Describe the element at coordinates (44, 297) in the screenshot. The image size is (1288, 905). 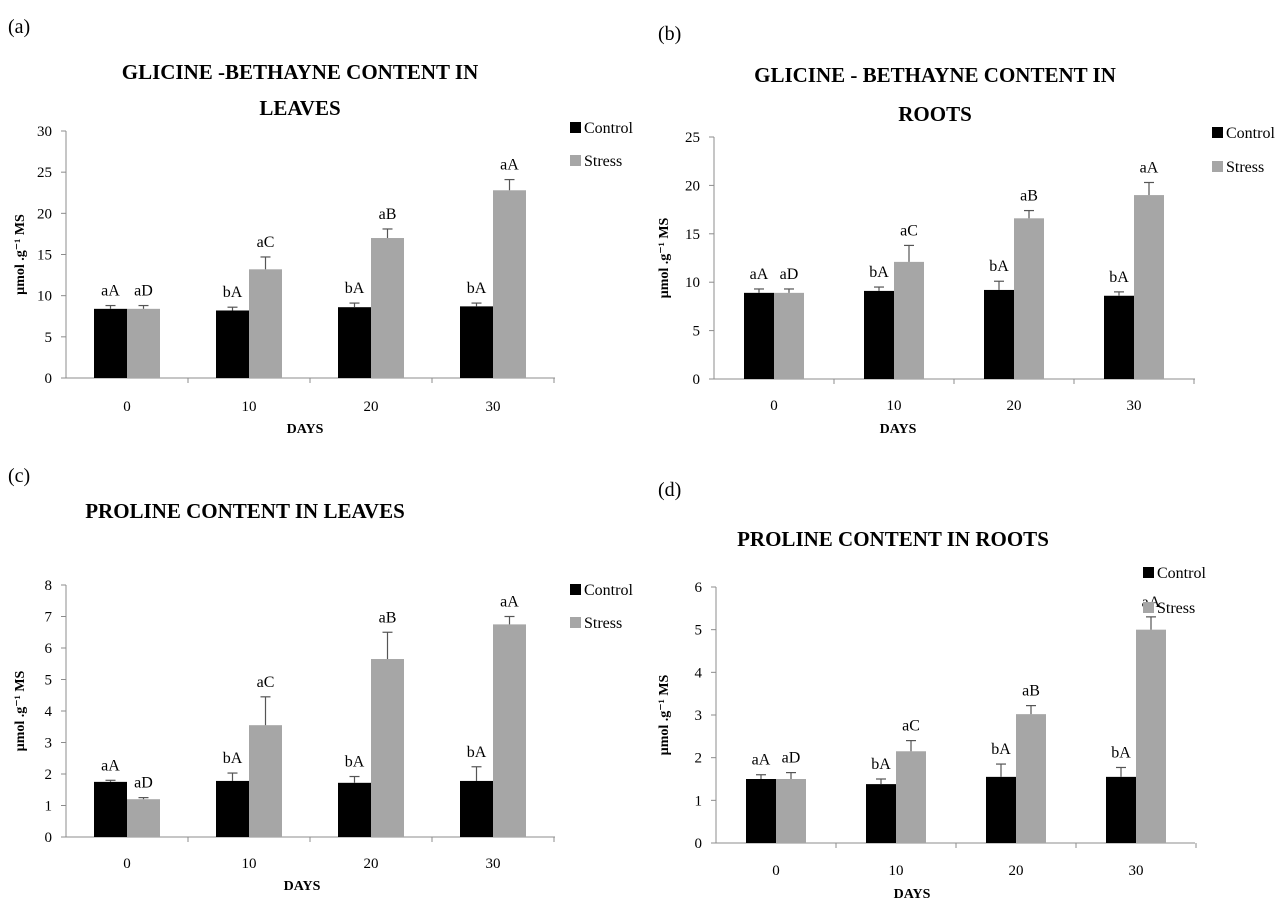
I see `y-tick-label: 10` at that location.